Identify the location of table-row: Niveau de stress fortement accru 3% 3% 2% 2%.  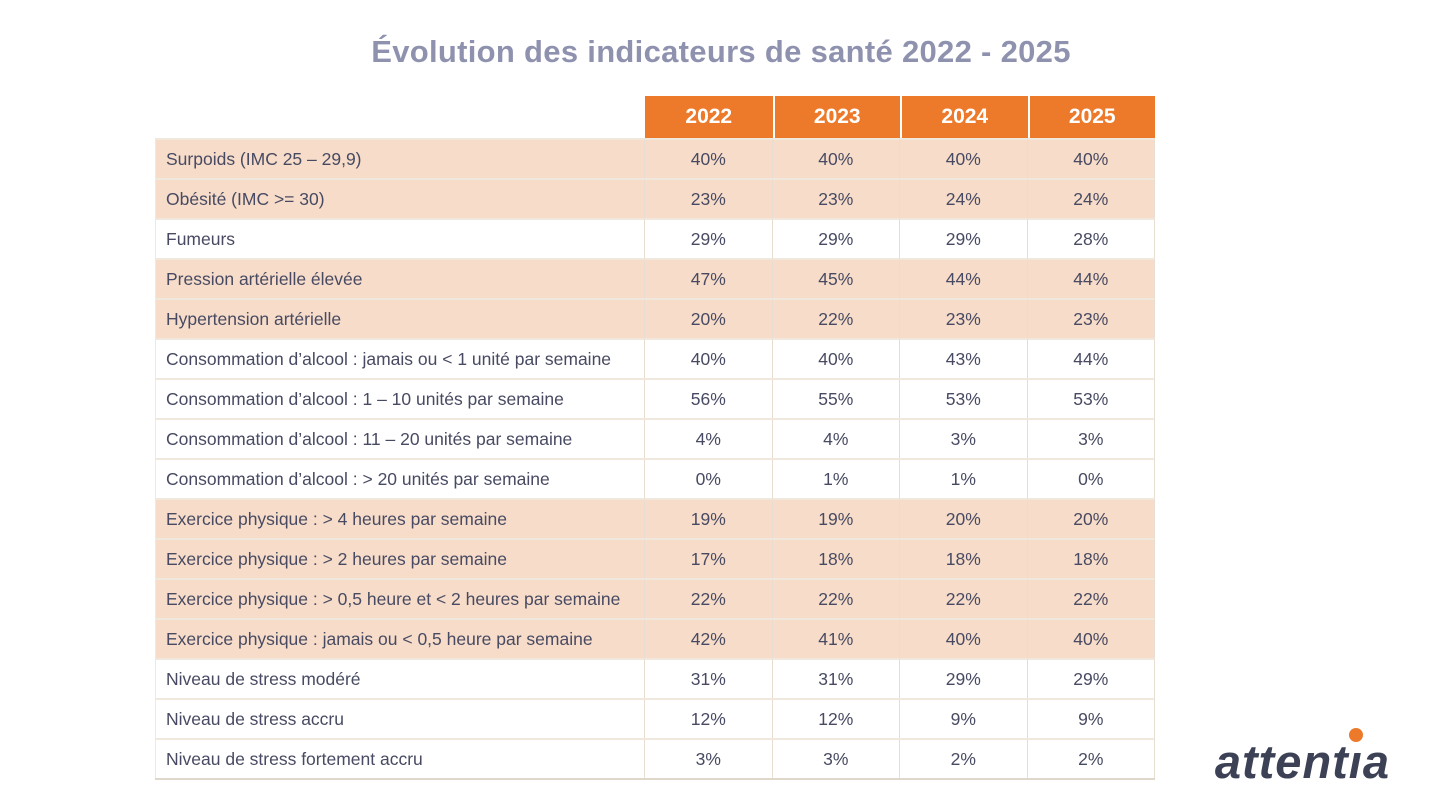
(655, 758).